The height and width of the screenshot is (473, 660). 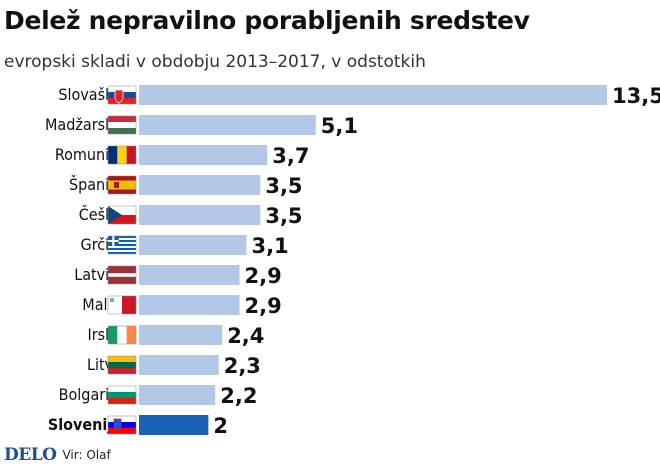 I want to click on bar-row: Malta 2,9, so click(x=181, y=306).